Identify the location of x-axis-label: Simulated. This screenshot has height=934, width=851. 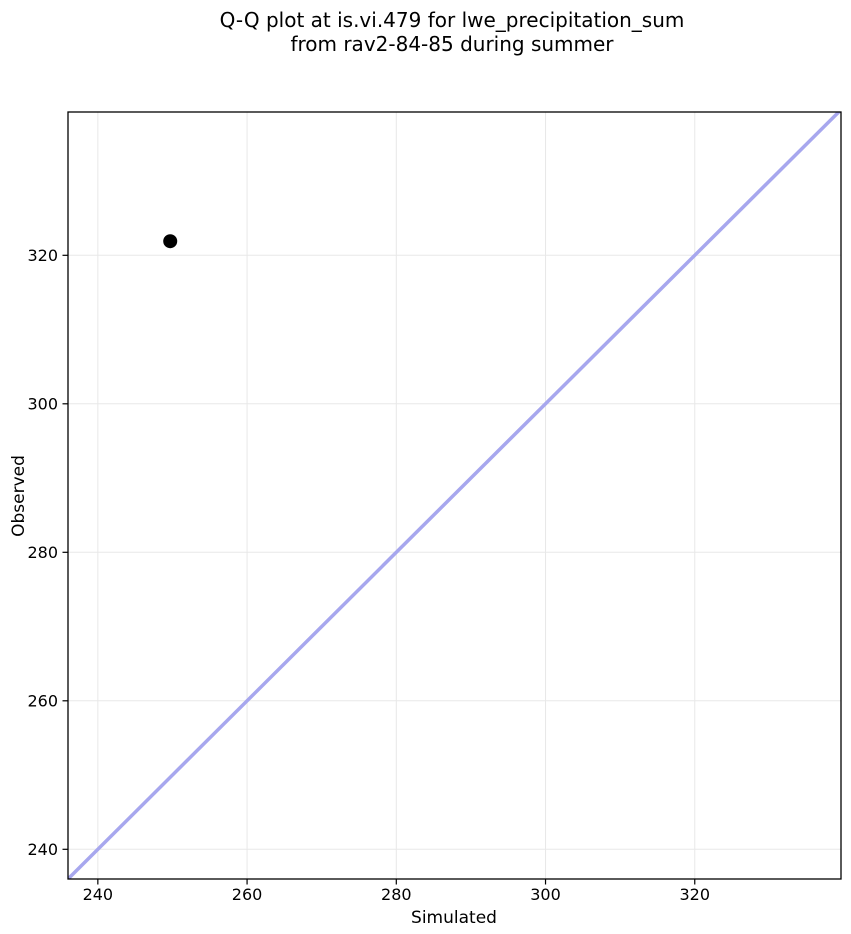
(454, 918).